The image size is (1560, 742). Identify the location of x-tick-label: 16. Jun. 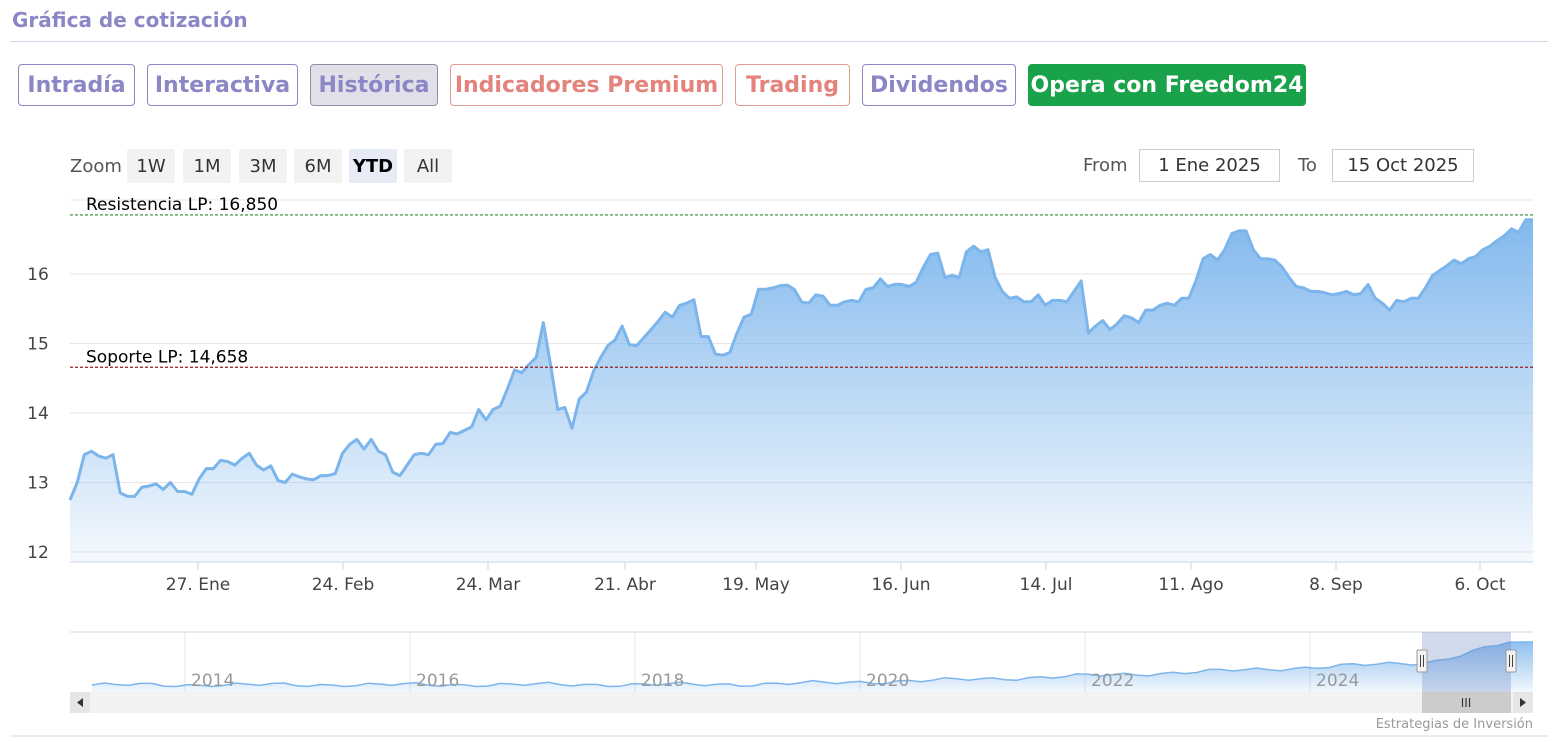
(900, 585).